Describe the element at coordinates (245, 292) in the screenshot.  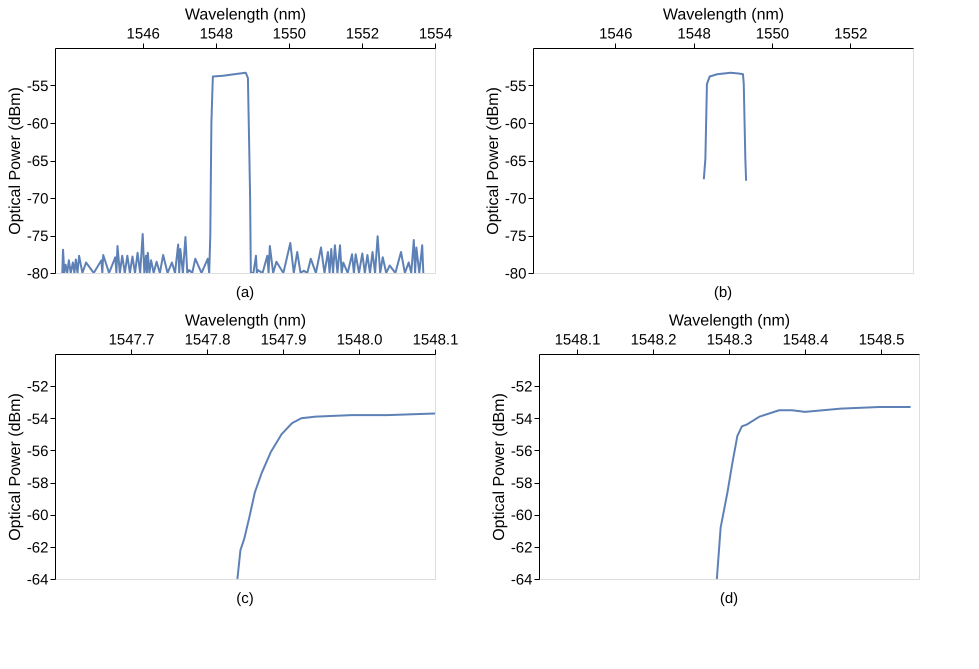
I see `text: (a)` at that location.